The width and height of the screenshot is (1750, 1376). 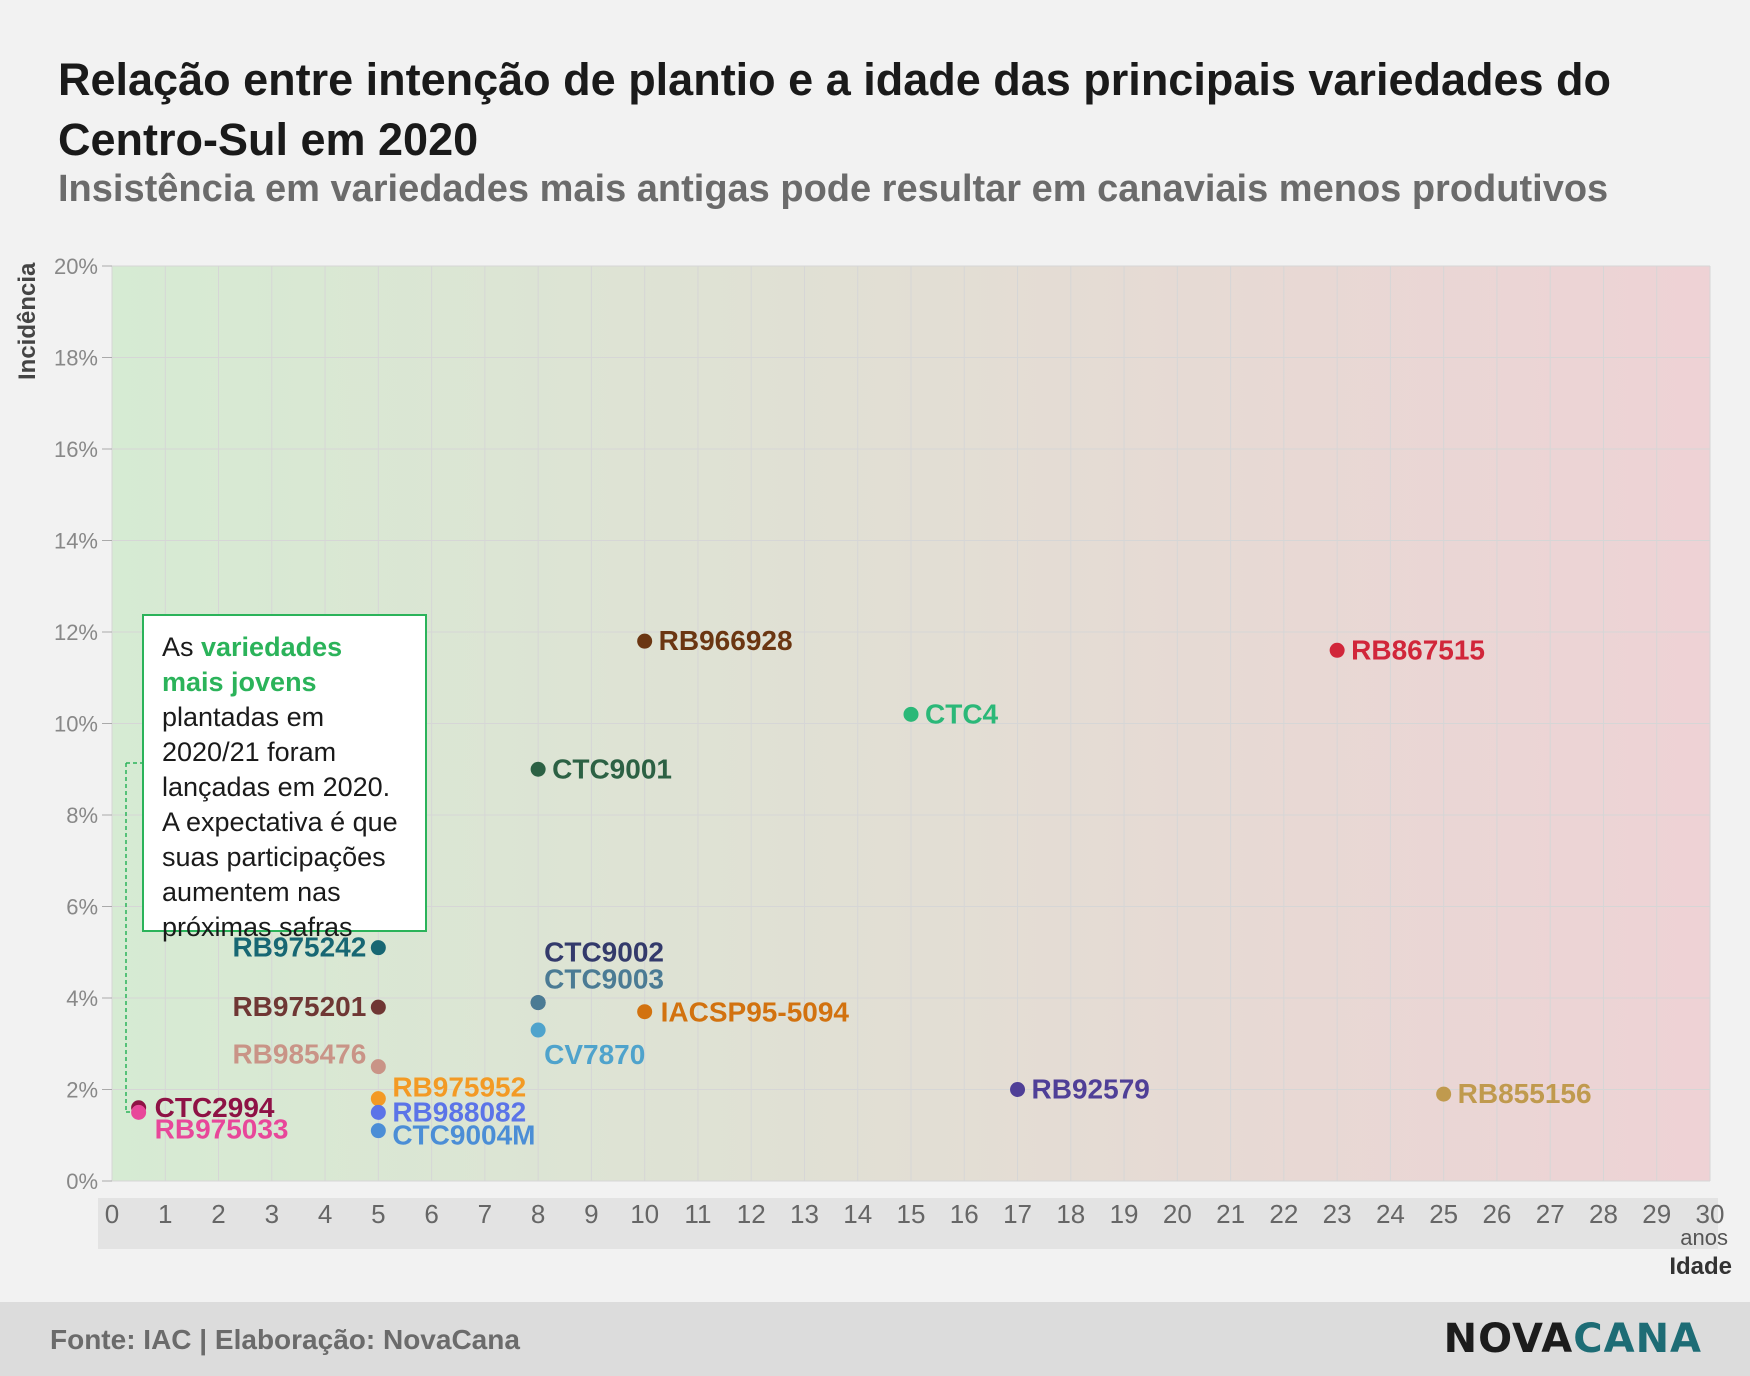 What do you see at coordinates (911, 1214) in the screenshot?
I see `x-tick-label: 15` at bounding box center [911, 1214].